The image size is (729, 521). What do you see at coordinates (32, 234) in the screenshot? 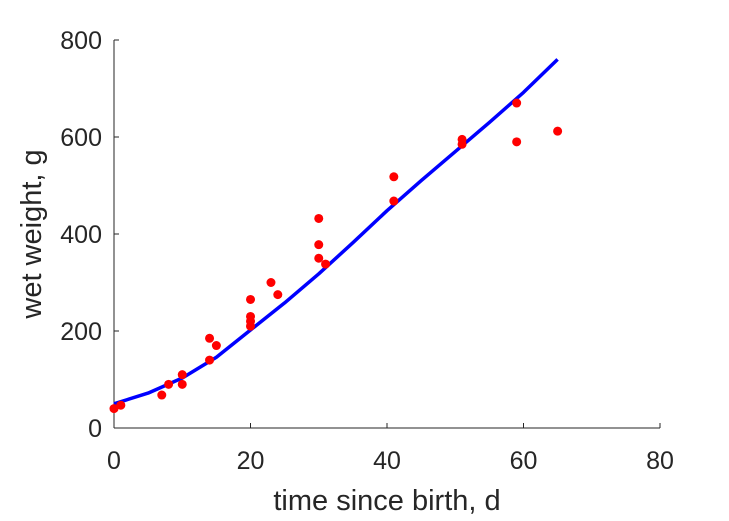
I see `y-axis-label: wet weight, g` at bounding box center [32, 234].